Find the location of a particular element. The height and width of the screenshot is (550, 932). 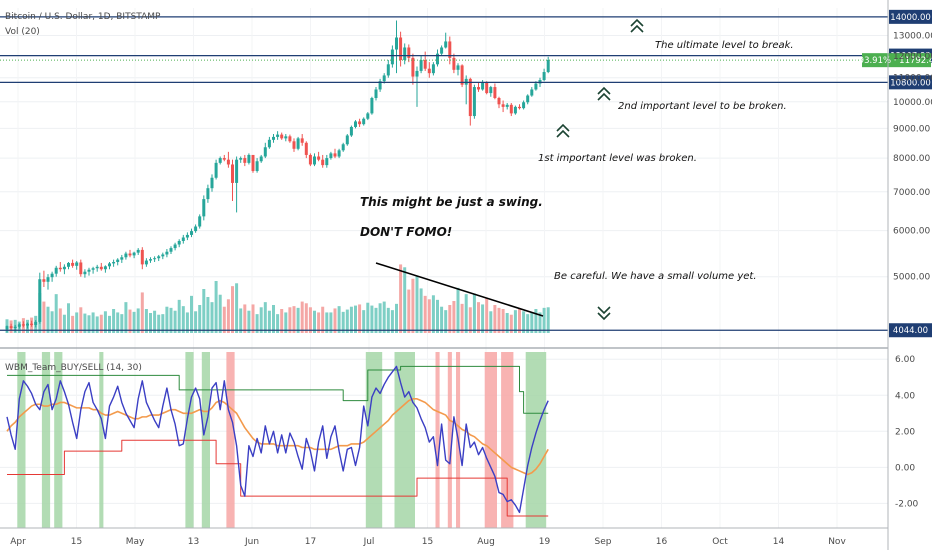

indicator-tick-label: -2.00 is located at coordinates (907, 504).